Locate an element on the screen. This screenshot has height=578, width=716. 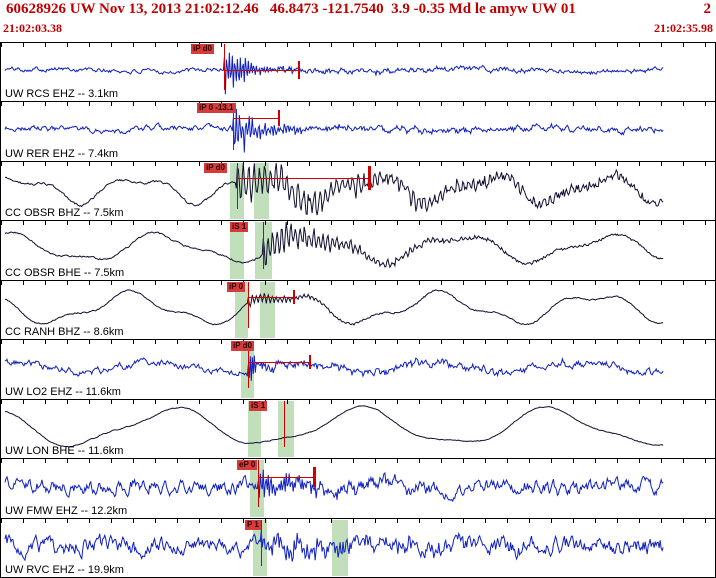
trace-panel: iP d0 CC OBSR BHZ -- 7.5km is located at coordinates (358, 190).